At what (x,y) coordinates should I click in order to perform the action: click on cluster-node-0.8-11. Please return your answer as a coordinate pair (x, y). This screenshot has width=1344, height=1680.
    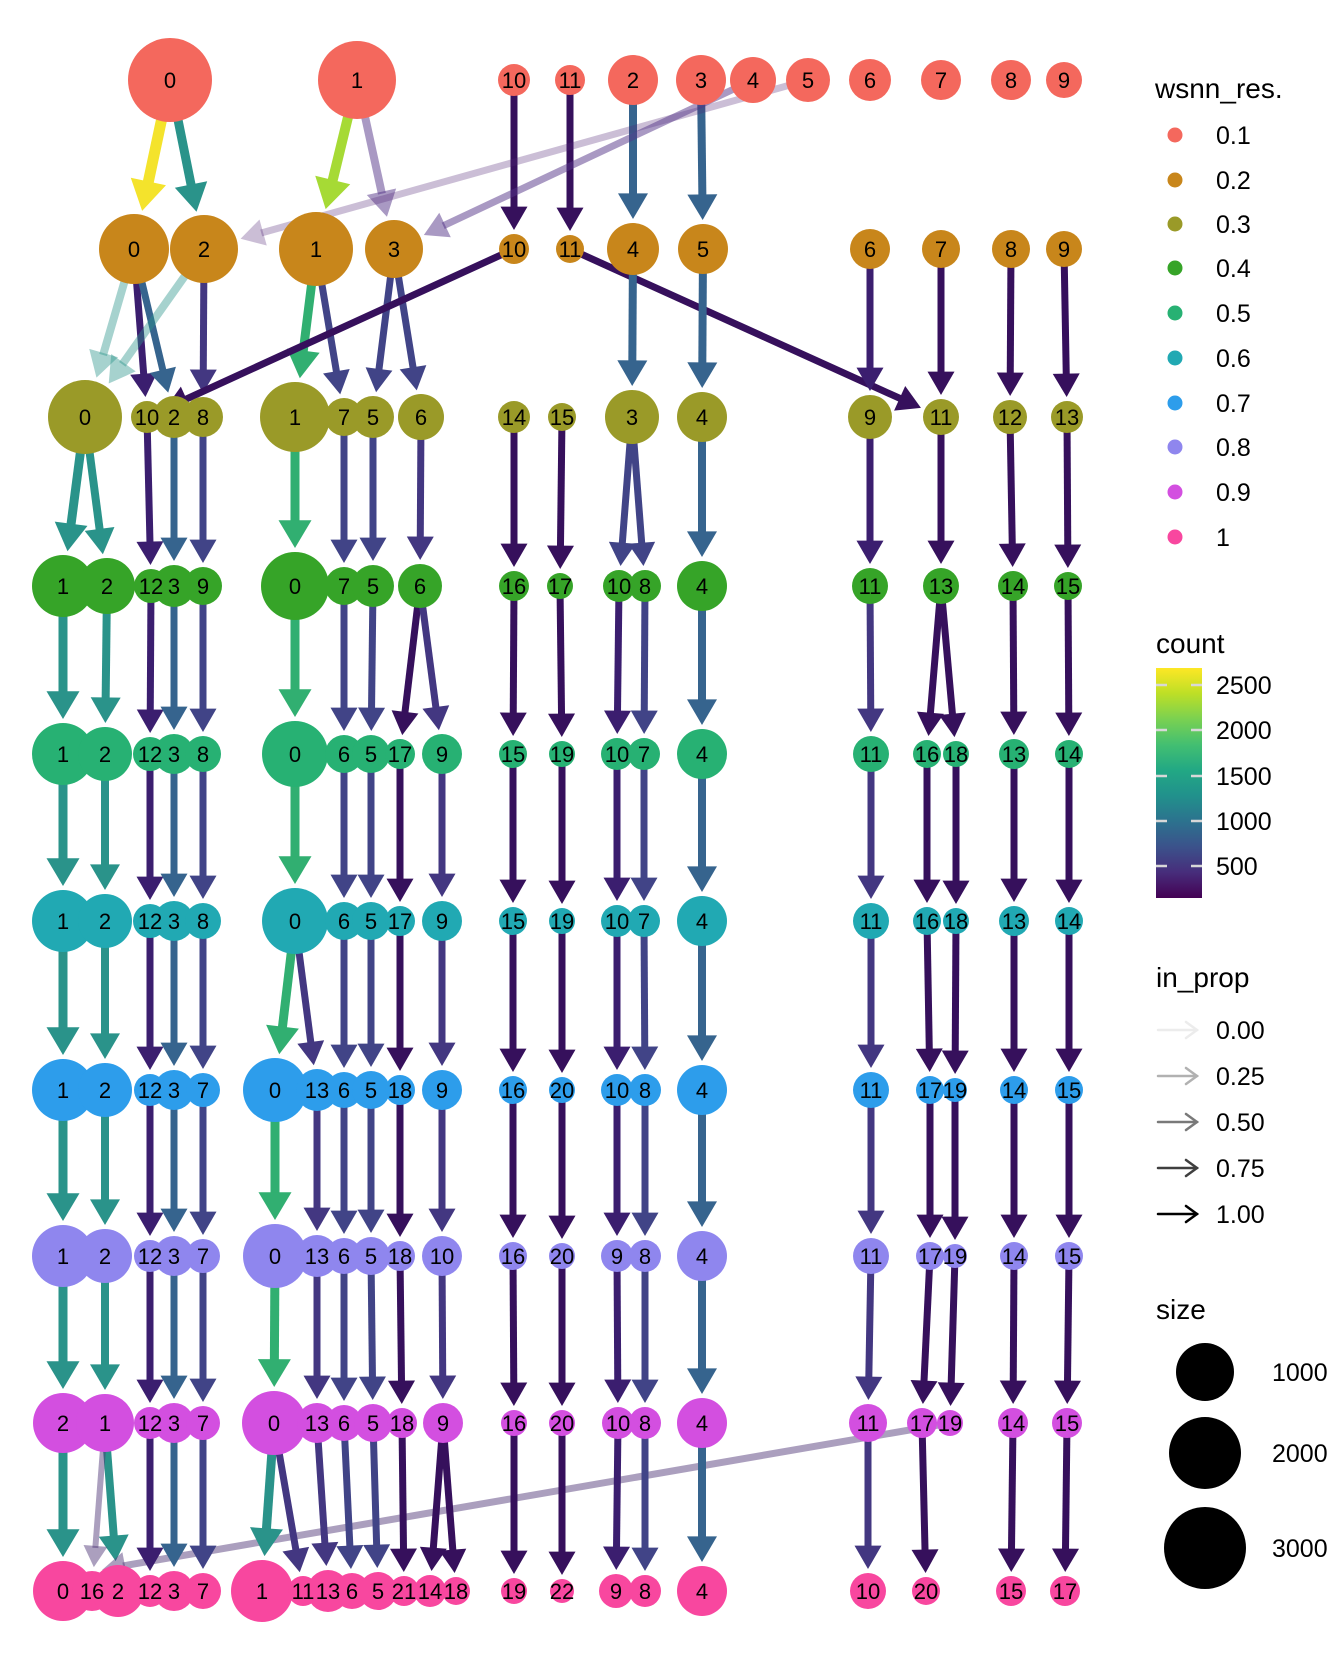
    Looking at the image, I should click on (871, 1256).